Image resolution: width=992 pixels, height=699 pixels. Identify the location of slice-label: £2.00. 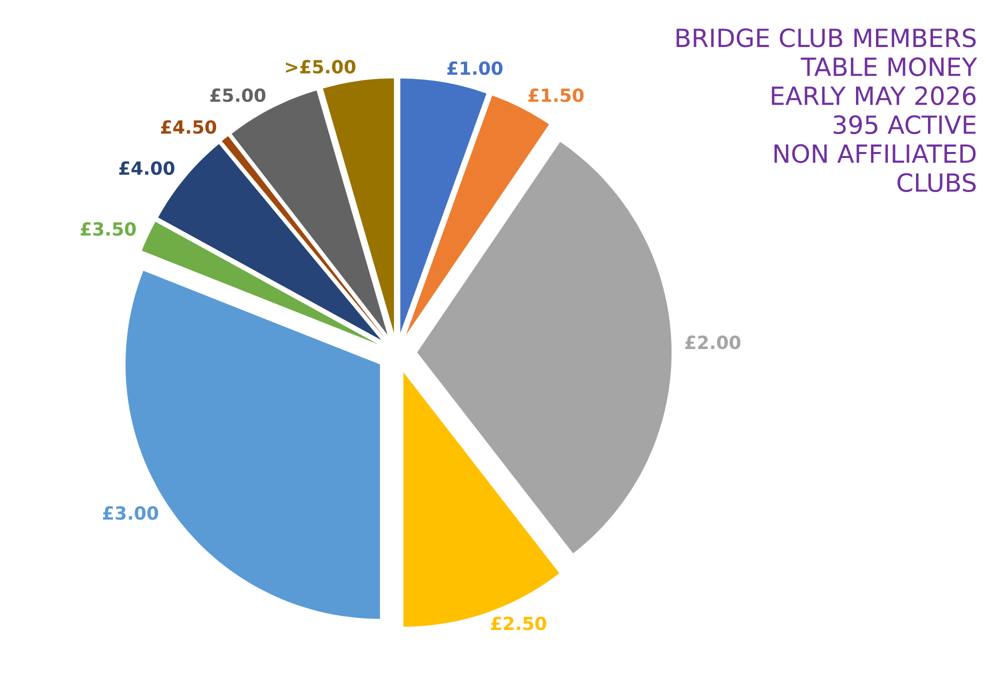
(712, 343).